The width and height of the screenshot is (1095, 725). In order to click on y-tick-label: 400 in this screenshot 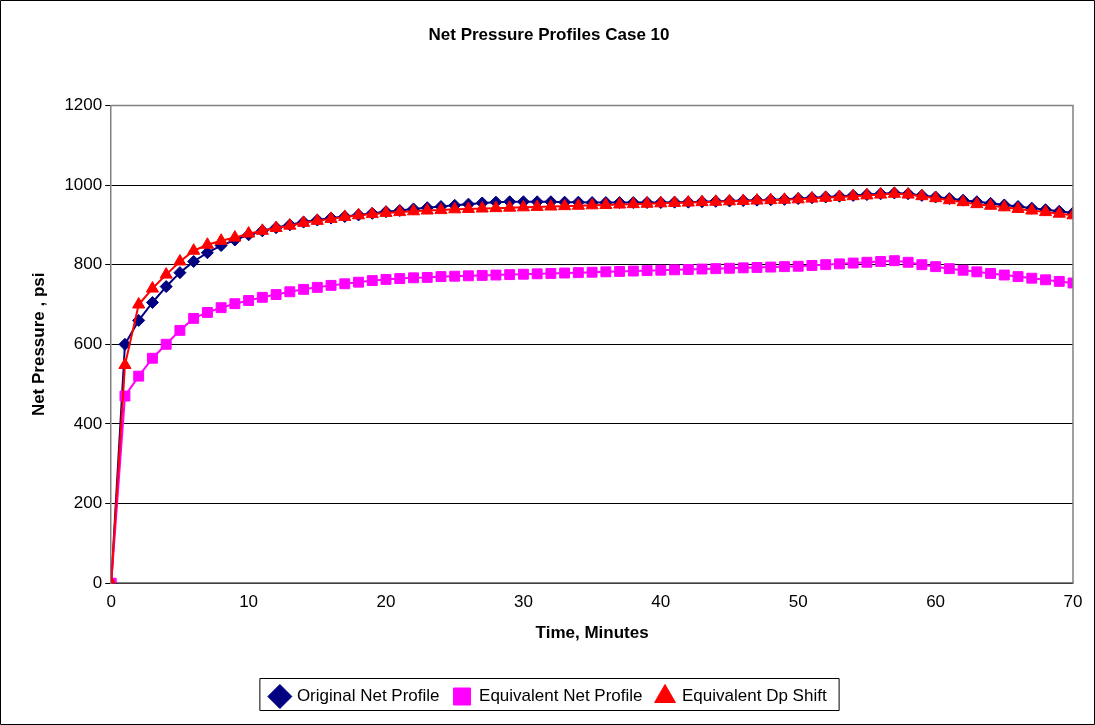, I will do `click(88, 423)`.